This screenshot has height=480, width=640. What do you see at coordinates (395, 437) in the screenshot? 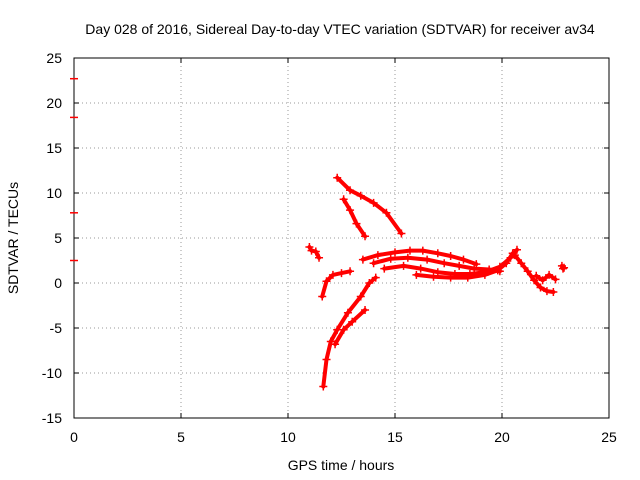
I see `x-tick-label: 15` at bounding box center [395, 437].